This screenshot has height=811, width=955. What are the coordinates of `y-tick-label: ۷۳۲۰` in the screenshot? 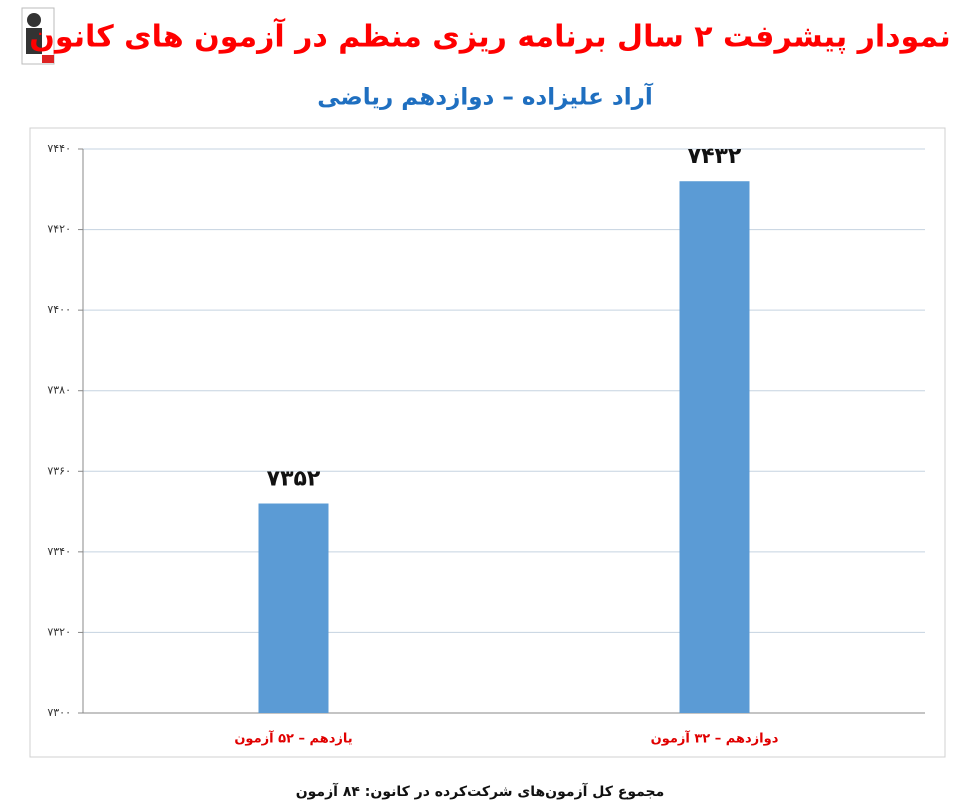 It's located at (59, 631).